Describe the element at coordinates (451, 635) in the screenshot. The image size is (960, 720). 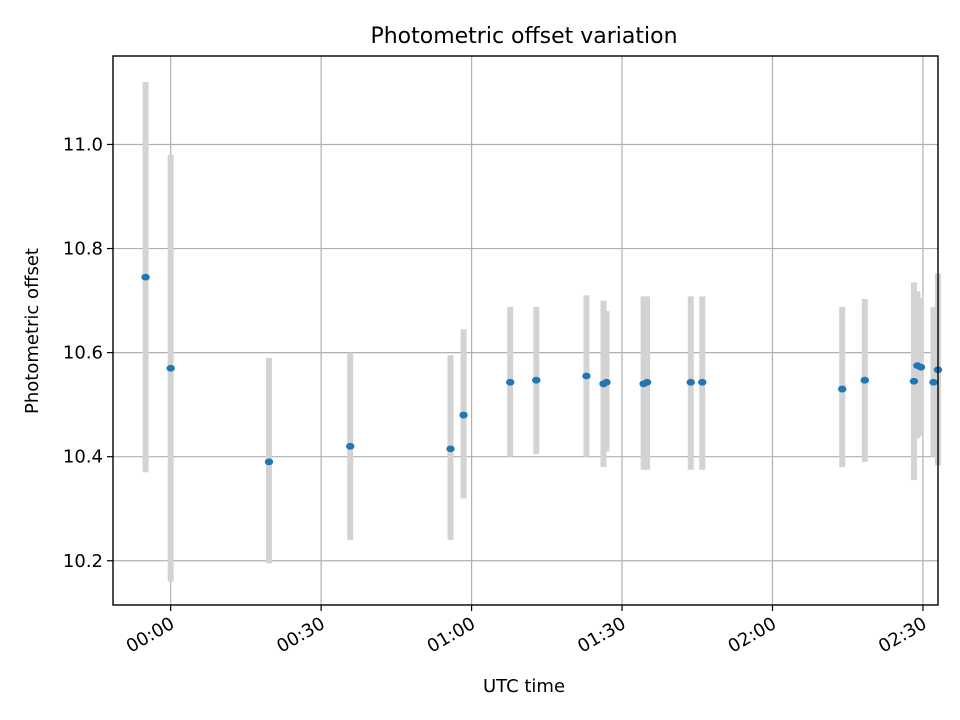
I see `x-tick-label: 01:00` at that location.